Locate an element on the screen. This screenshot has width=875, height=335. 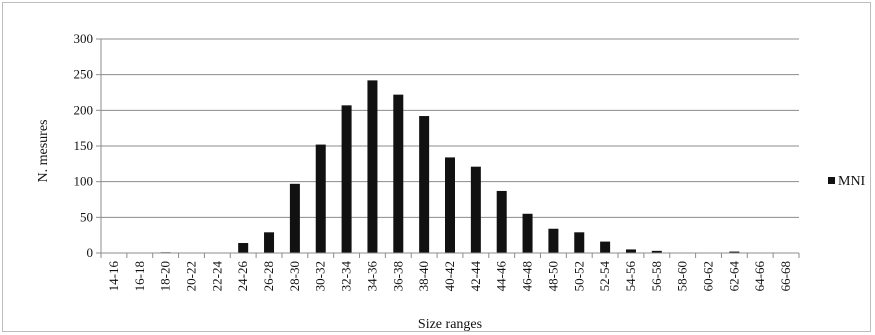
y-tick-labels: 0 50 100 150 200 250 300 is located at coordinates (84, 145).